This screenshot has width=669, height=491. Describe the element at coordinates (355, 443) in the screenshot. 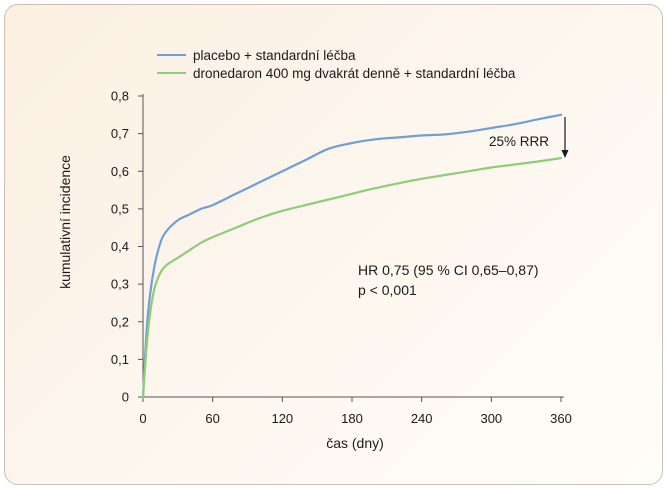

I see `x-axis-title: čas (dny)` at that location.